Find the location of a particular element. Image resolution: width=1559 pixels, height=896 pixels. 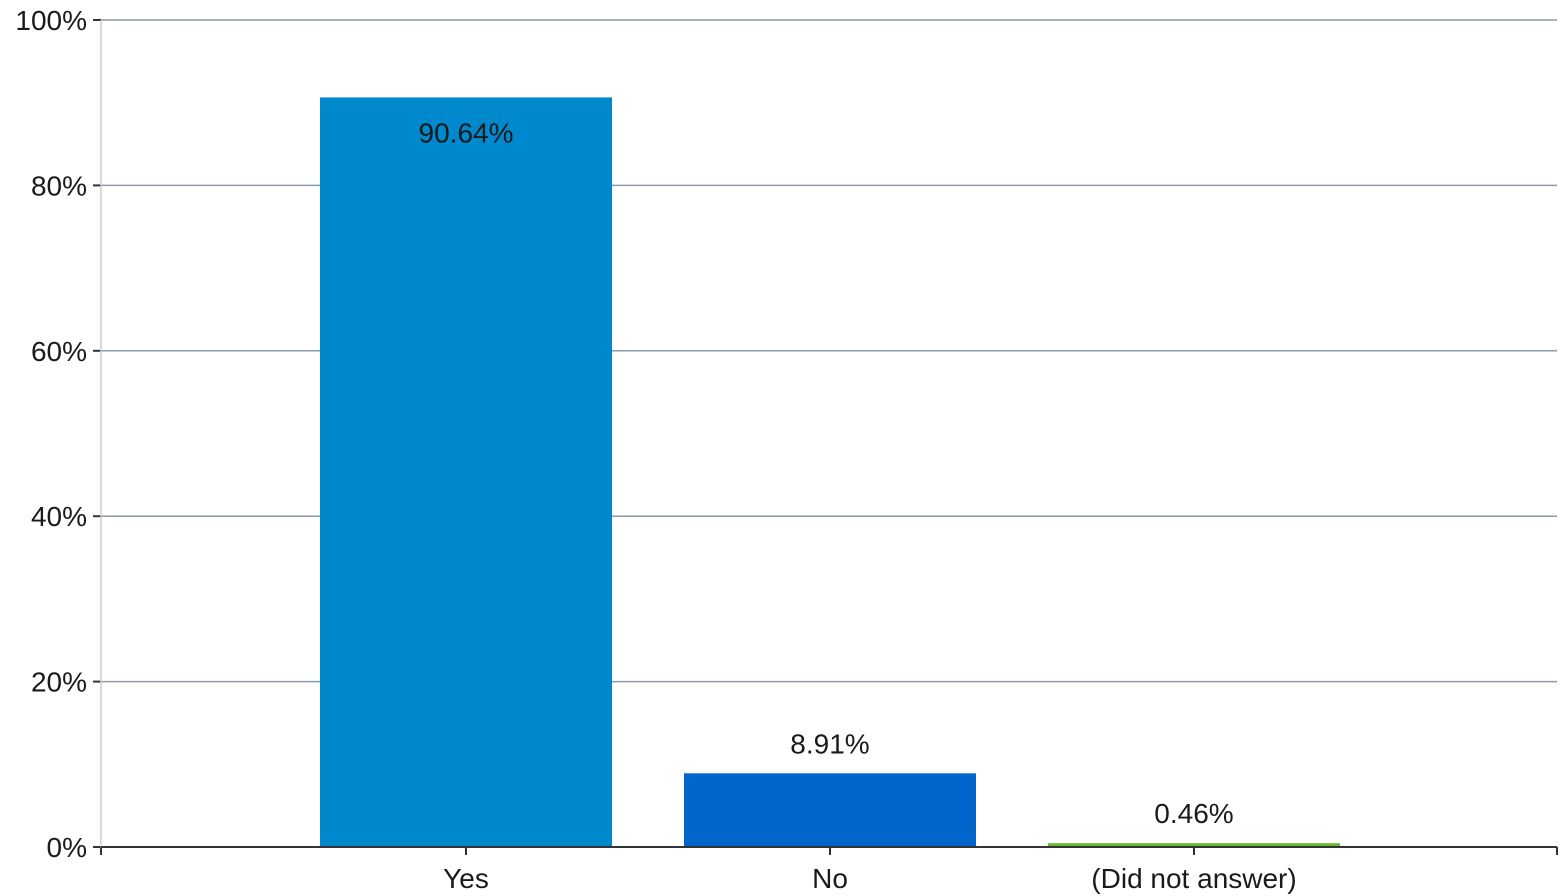

y-tick-label: 0% is located at coordinates (67, 847).